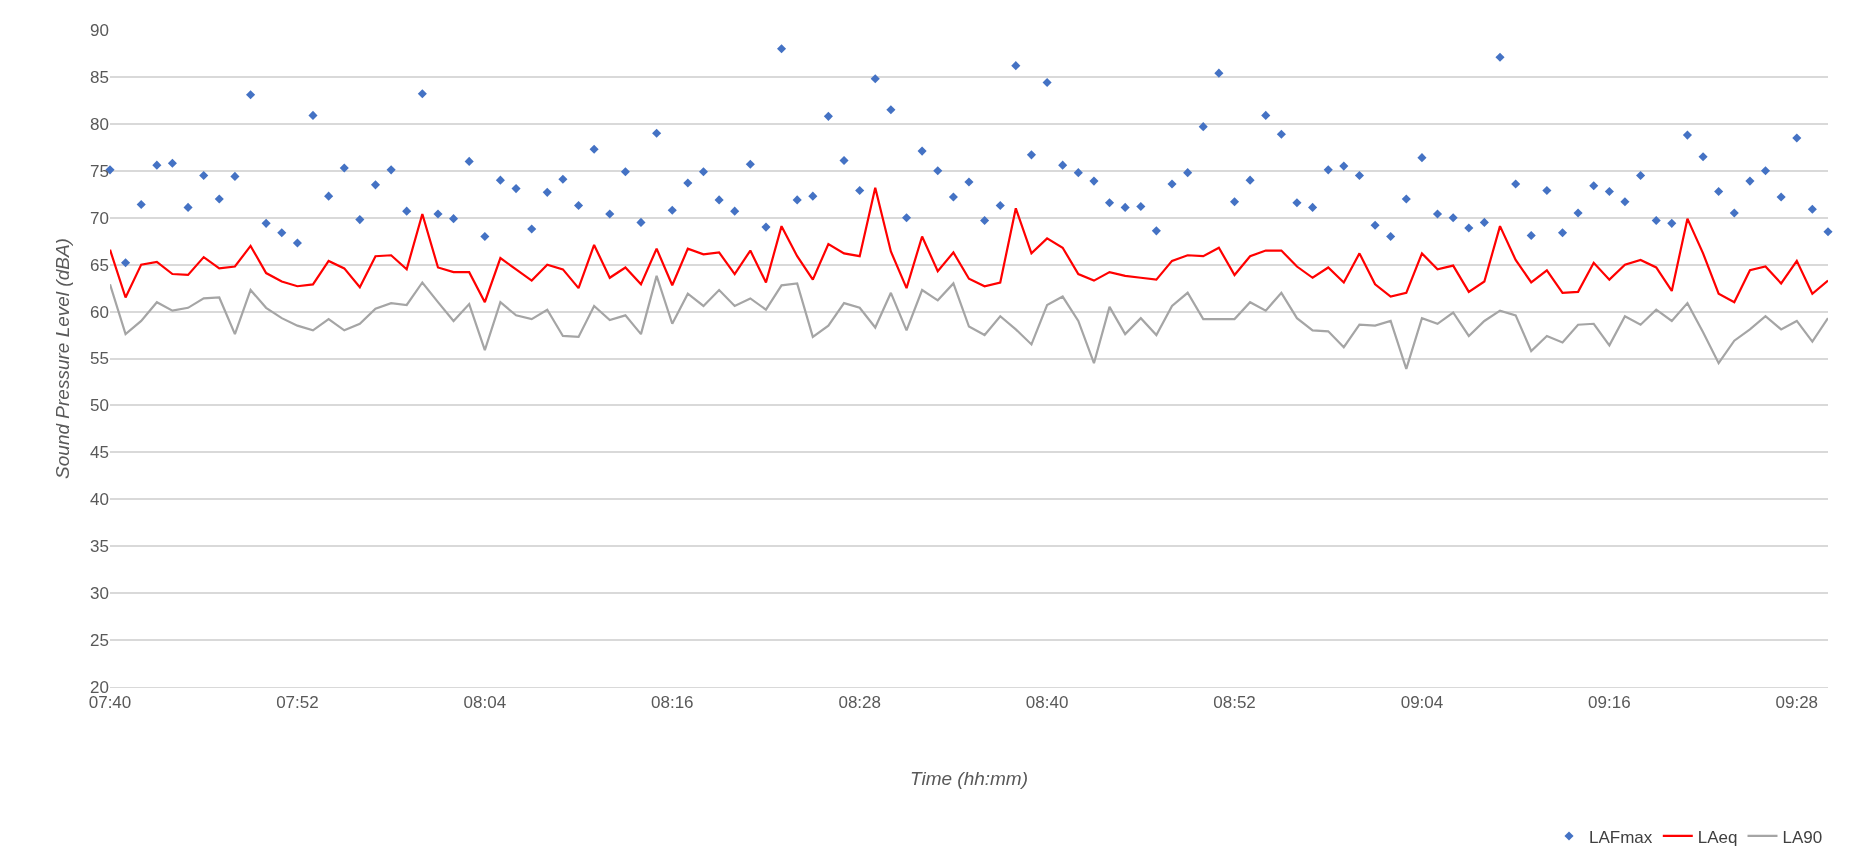 The image size is (1868, 867). Describe the element at coordinates (1797, 703) in the screenshot. I see `x-tick-label: 09:28` at that location.